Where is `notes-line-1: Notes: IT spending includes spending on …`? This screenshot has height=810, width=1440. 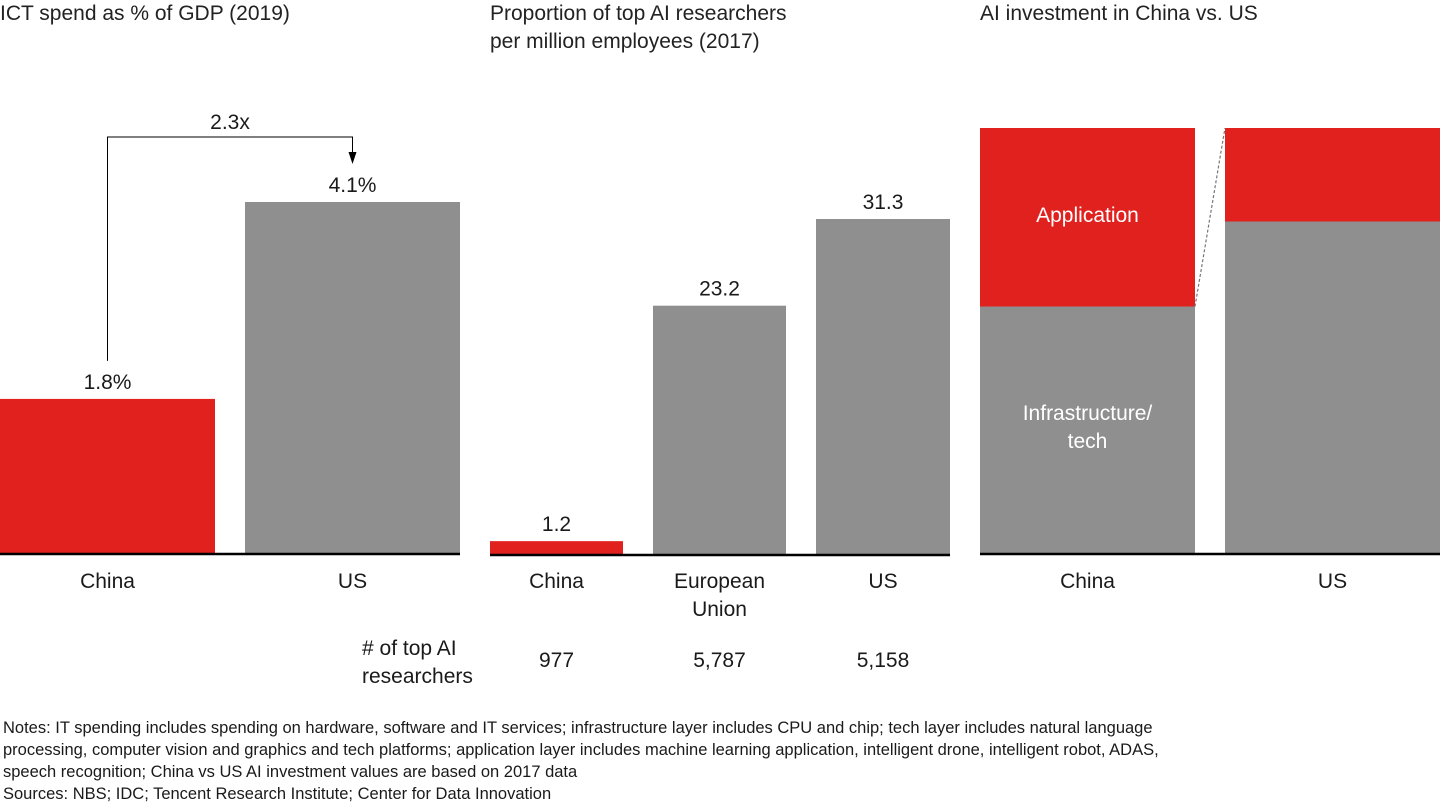 notes-line-1: Notes: IT spending includes spending on … is located at coordinates (578, 728).